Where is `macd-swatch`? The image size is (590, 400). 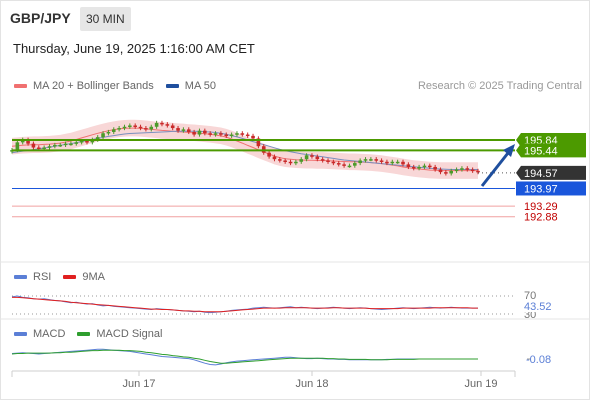 macd-swatch is located at coordinates (20, 334).